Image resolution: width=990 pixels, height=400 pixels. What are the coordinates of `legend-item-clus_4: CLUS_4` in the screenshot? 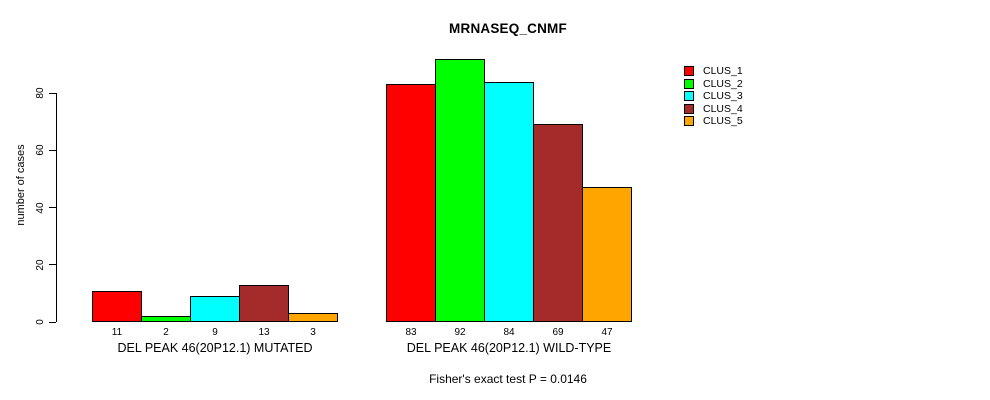 It's located at (713, 109).